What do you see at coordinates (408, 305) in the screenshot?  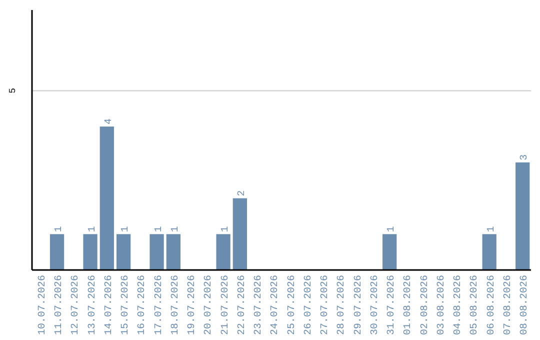 I see `x-tick-label: 01.08.2026` at bounding box center [408, 305].